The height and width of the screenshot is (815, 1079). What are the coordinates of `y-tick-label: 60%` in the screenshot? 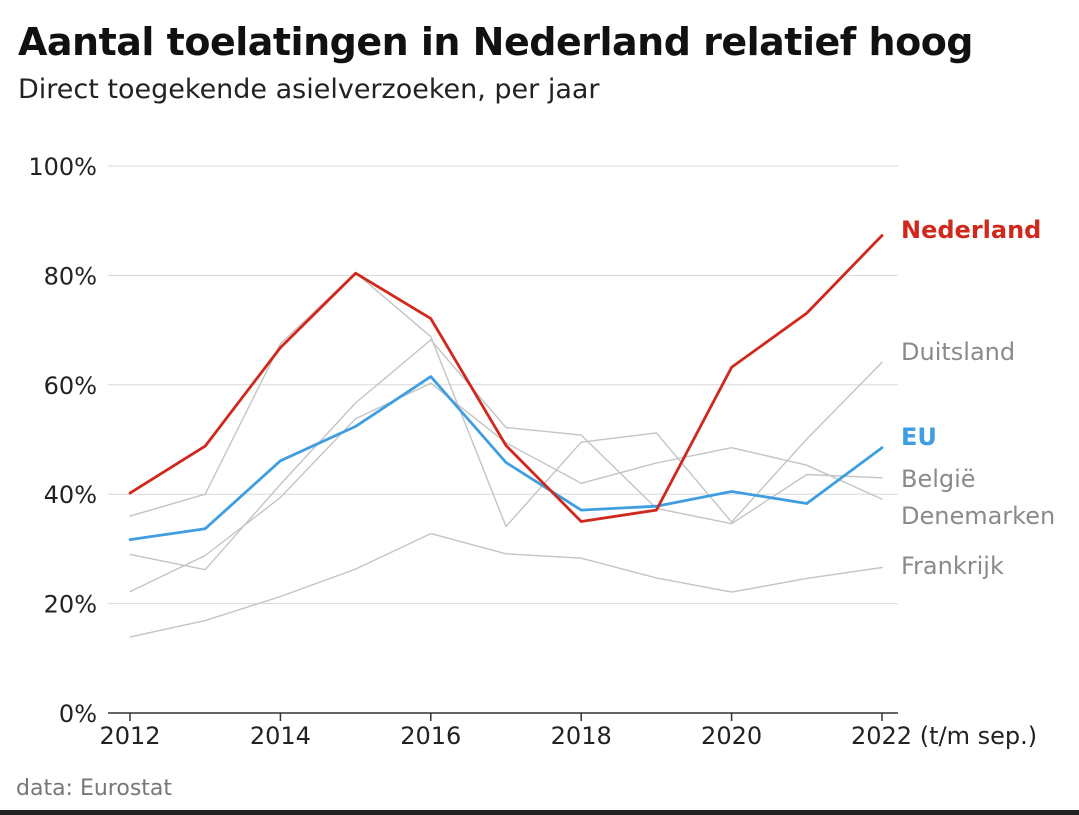 It's located at (70, 386).